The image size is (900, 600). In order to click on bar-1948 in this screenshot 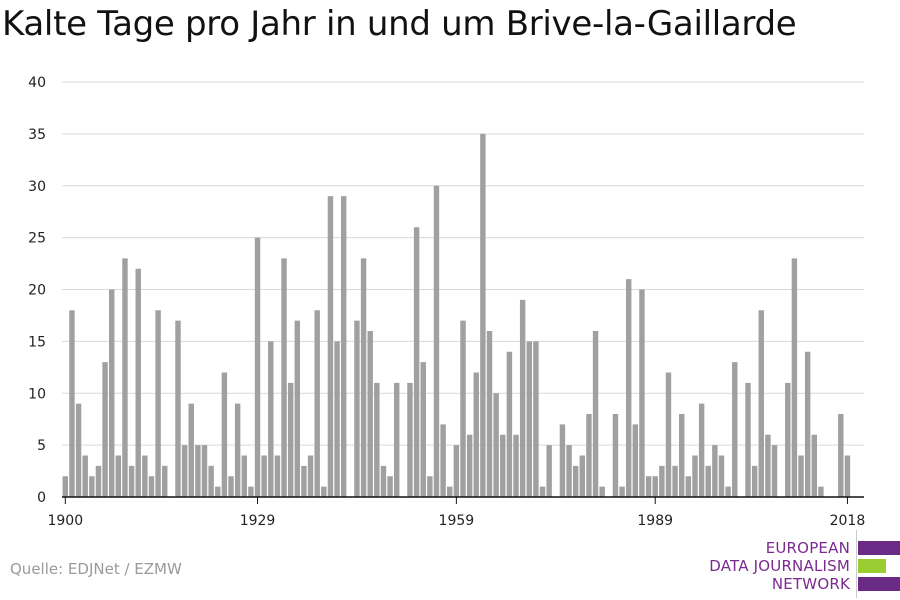, I will do `click(383, 481)`.